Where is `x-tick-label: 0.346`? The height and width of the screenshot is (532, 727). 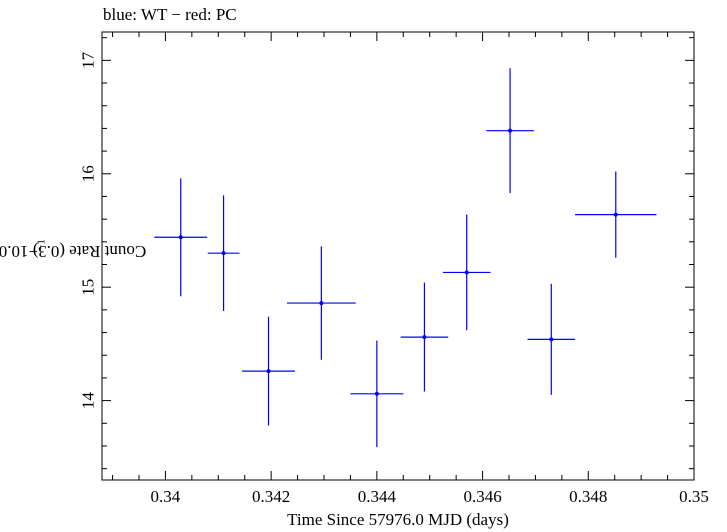 x-tick-label: 0.346 is located at coordinates (482, 496).